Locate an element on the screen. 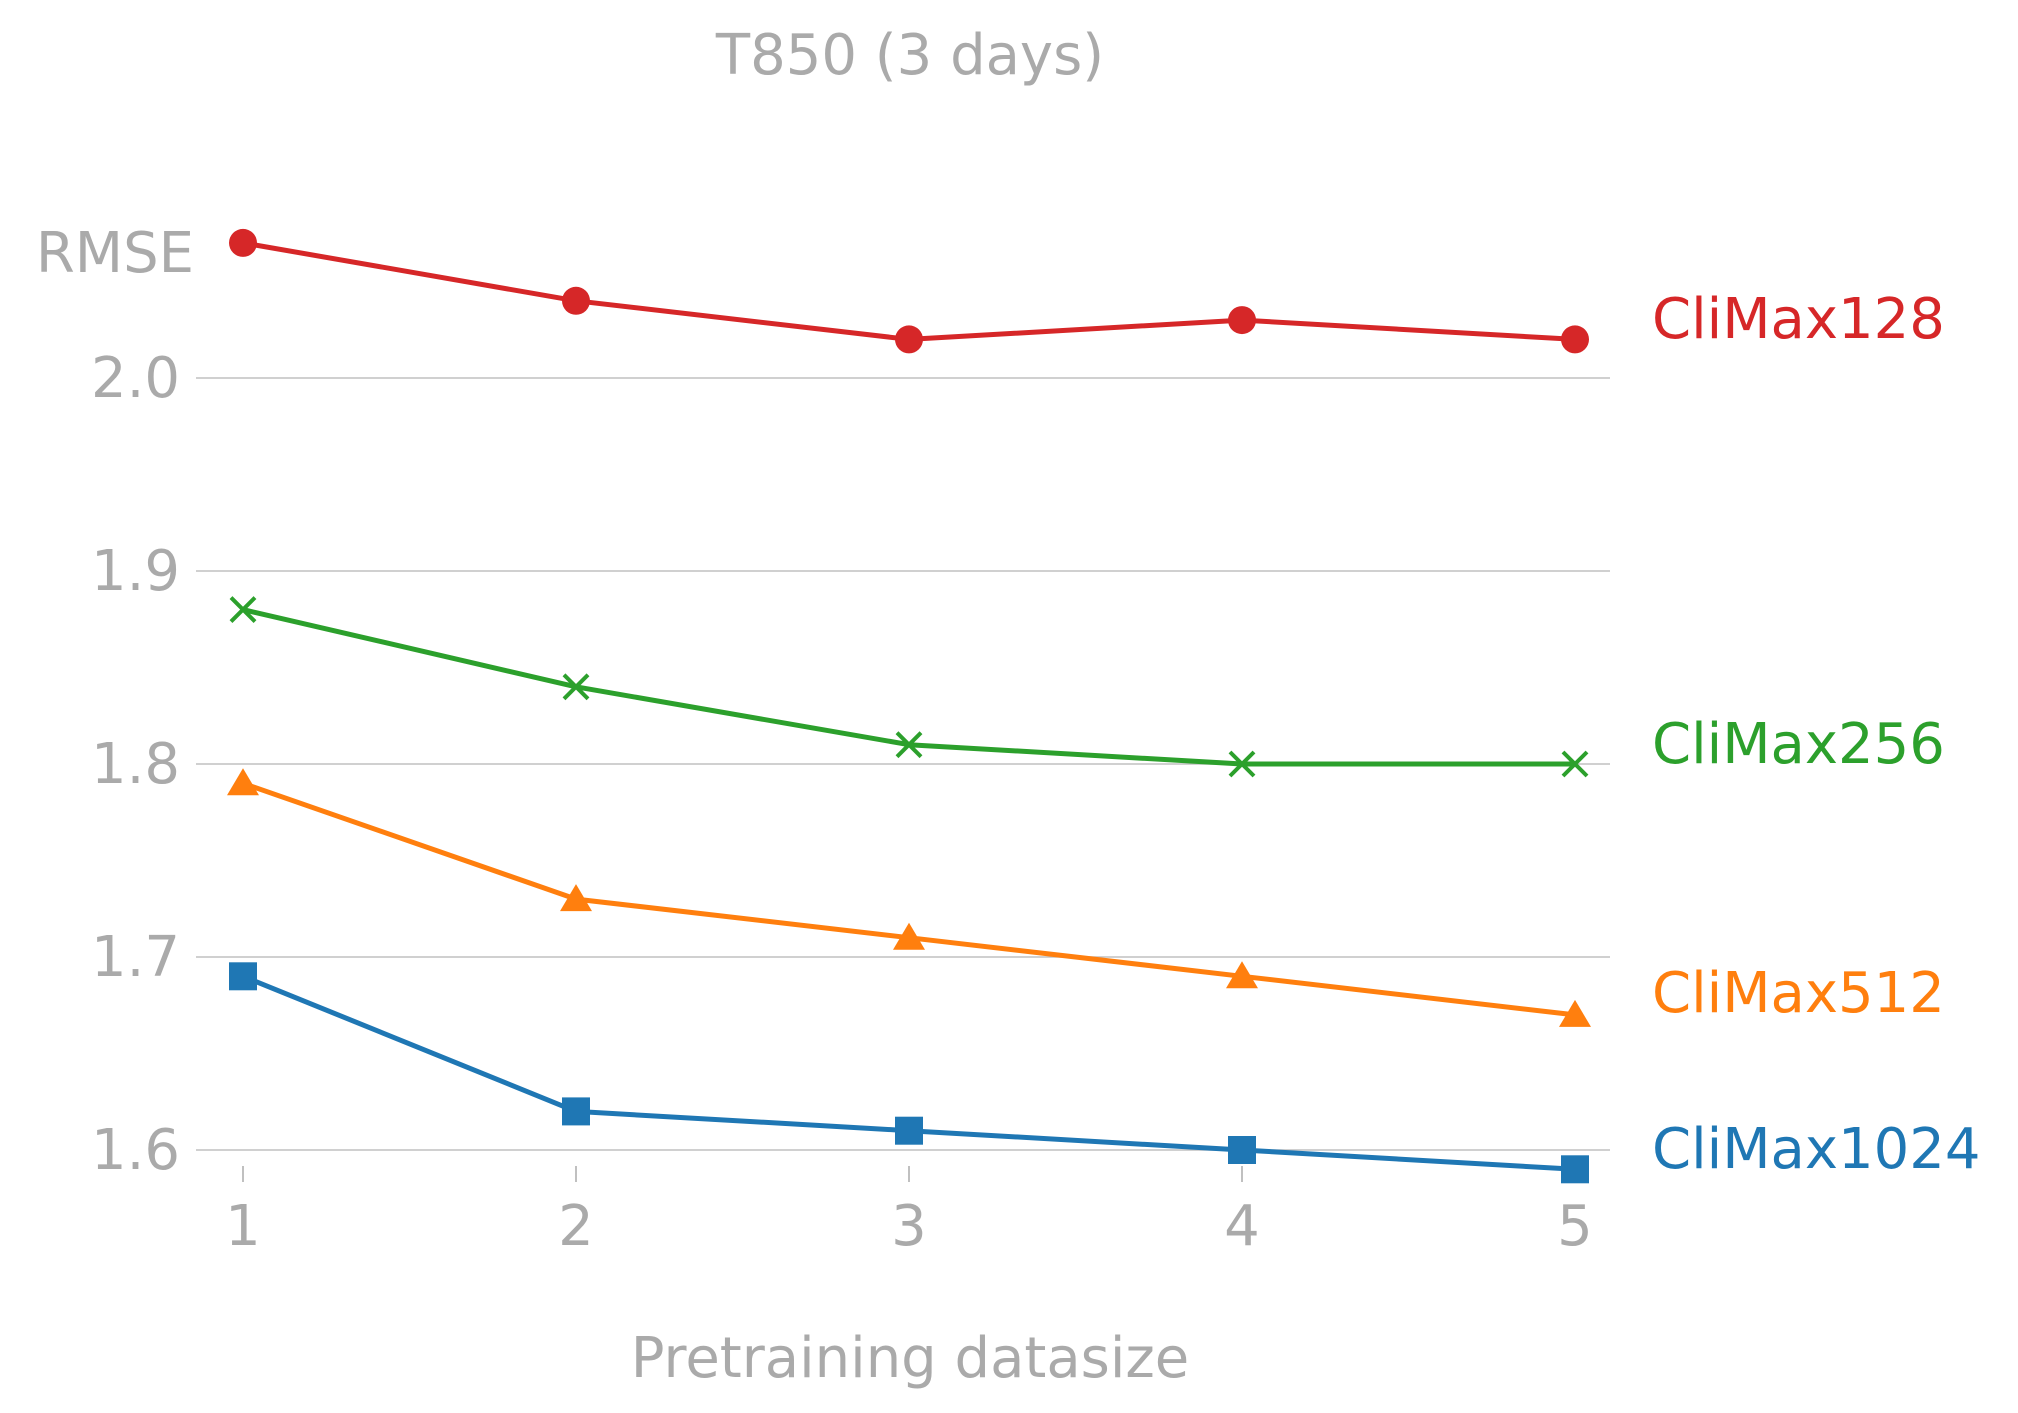 The height and width of the screenshot is (1413, 2018). x-axis-label: Pretraining datasize is located at coordinates (910, 1358).